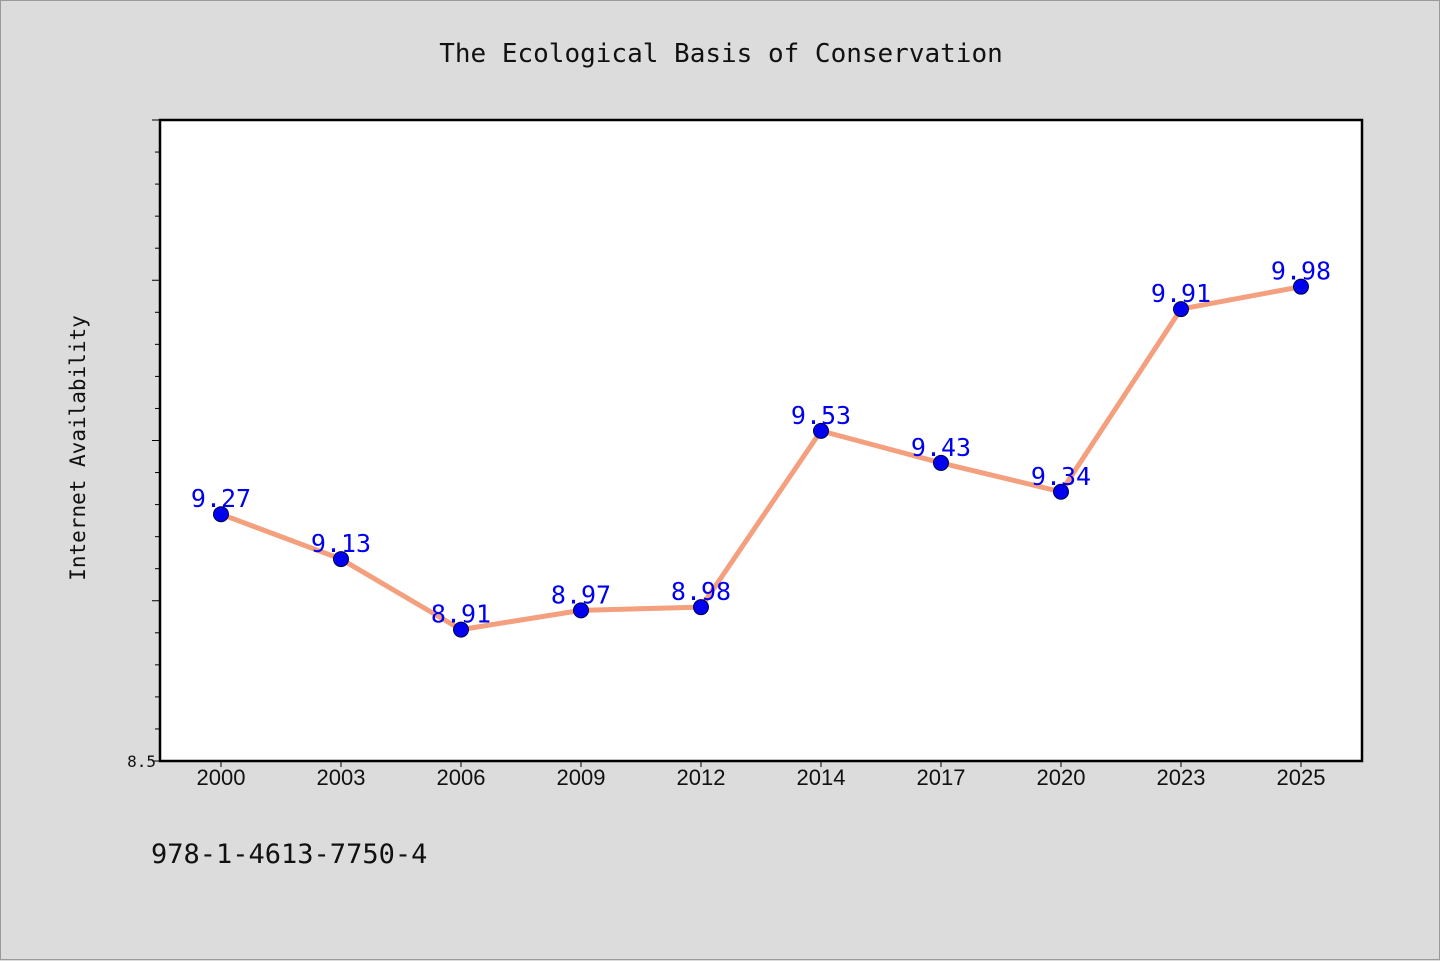 This screenshot has width=1440, height=961. What do you see at coordinates (701, 777) in the screenshot?
I see `x-tick-label: 2012` at bounding box center [701, 777].